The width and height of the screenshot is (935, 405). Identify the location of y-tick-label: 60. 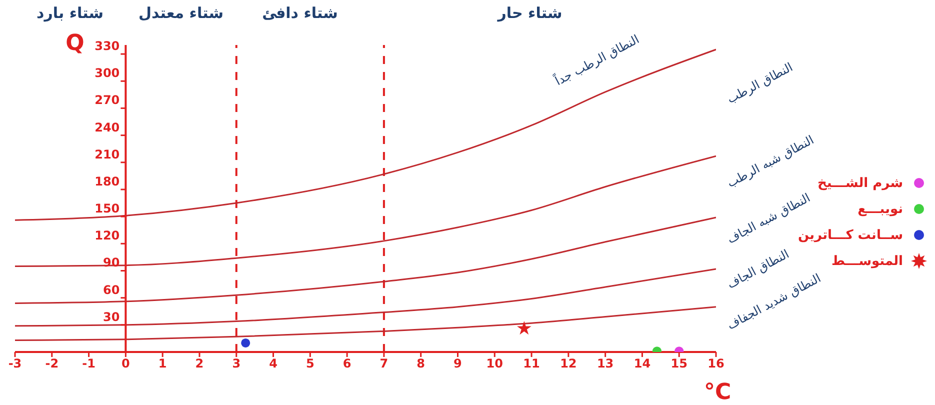
(111, 289).